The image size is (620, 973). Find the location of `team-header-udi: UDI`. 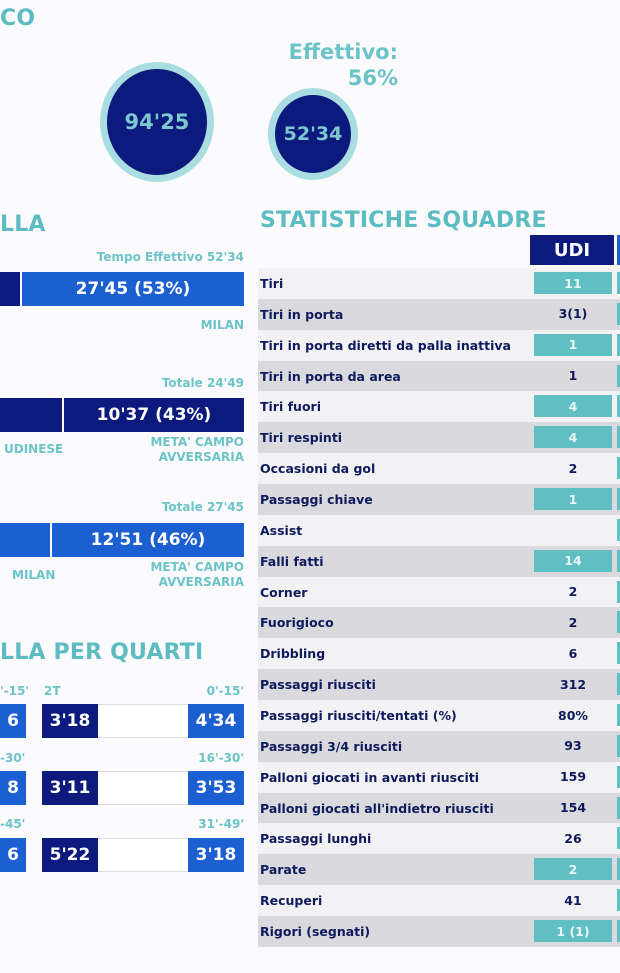

team-header-udi: UDI is located at coordinates (572, 250).